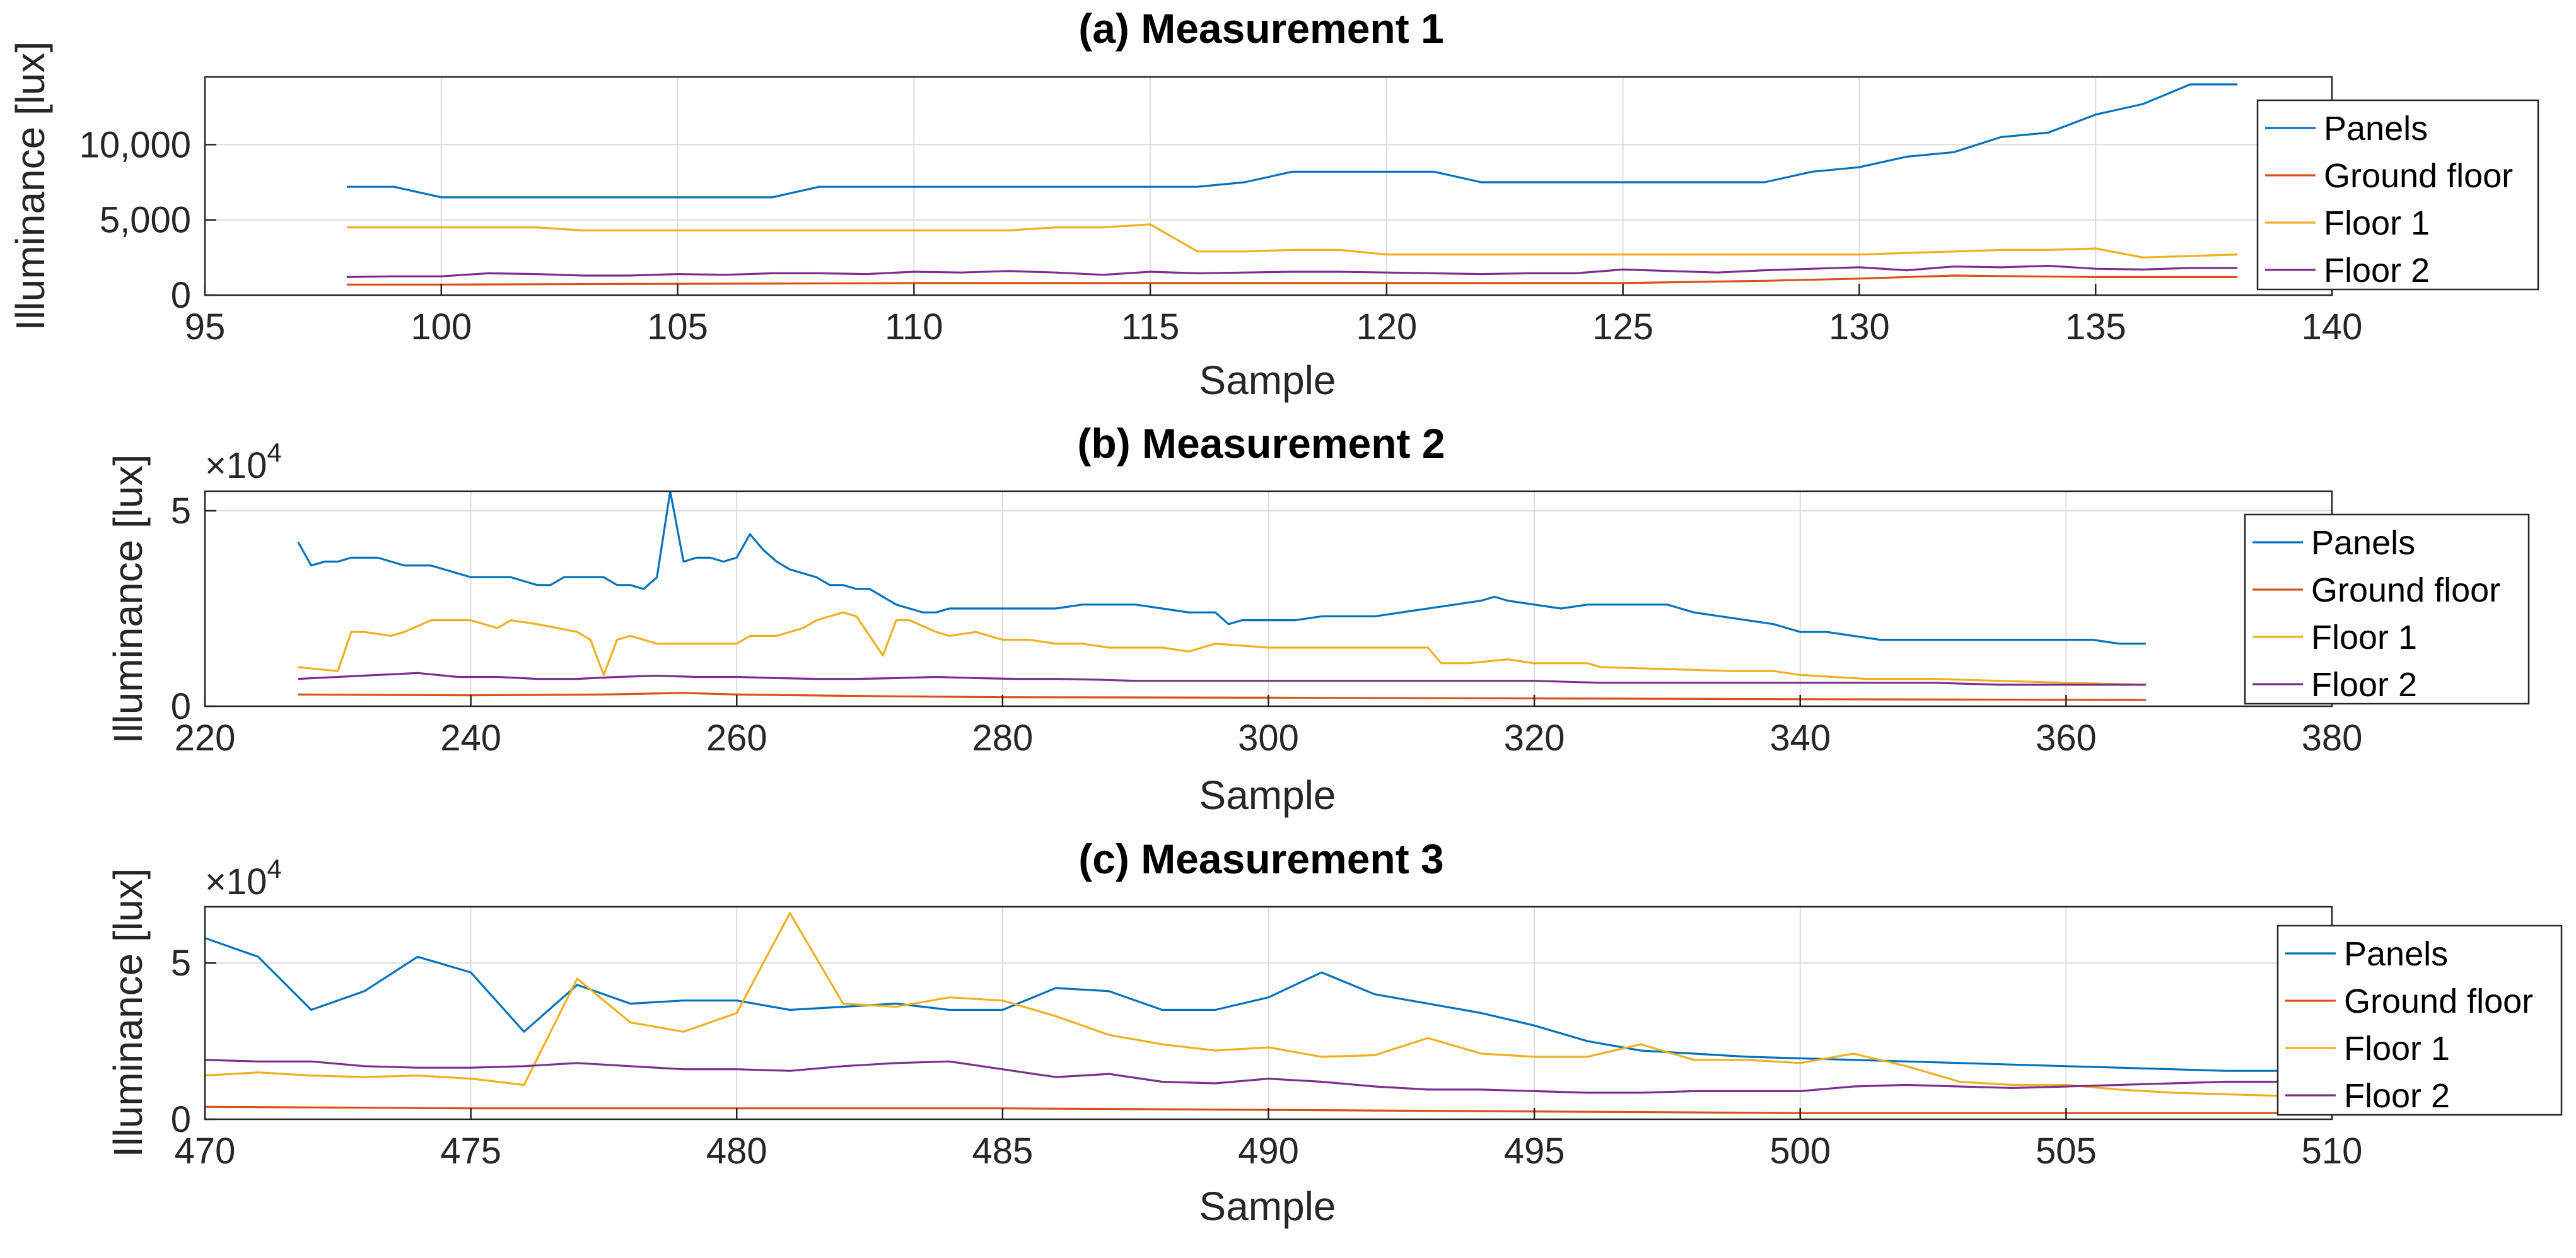 This screenshot has height=1258, width=2576. What do you see at coordinates (2066, 1151) in the screenshot?
I see `x-tick-label: 505` at bounding box center [2066, 1151].